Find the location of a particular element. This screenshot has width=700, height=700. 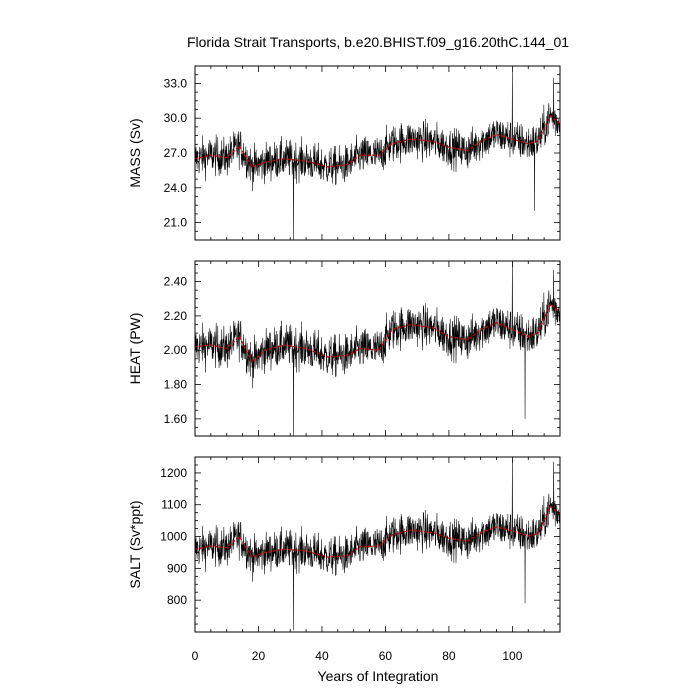

mass-tick-marks is located at coordinates (377, 153).